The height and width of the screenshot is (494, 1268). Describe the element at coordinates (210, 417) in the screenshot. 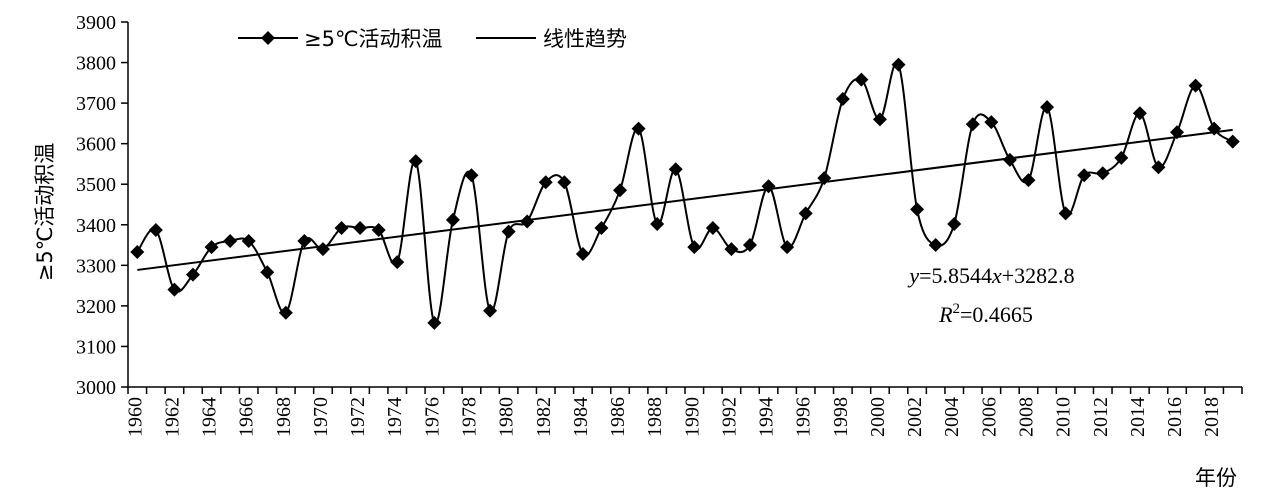

I see `x-tick-label: 1964` at that location.